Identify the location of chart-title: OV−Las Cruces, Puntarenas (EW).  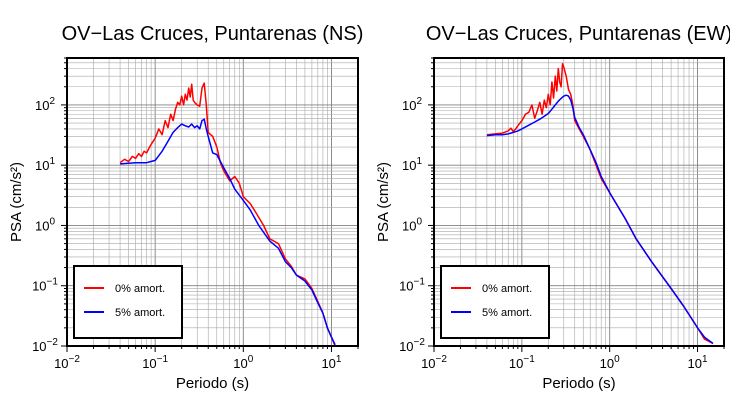
(578, 34).